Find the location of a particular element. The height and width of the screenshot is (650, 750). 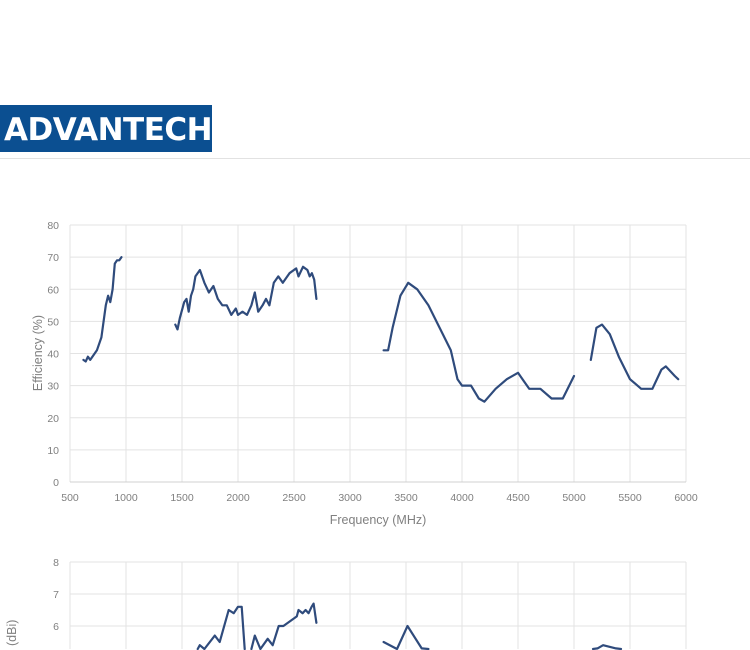

advantech-logo: ADVANTECH is located at coordinates (106, 128).